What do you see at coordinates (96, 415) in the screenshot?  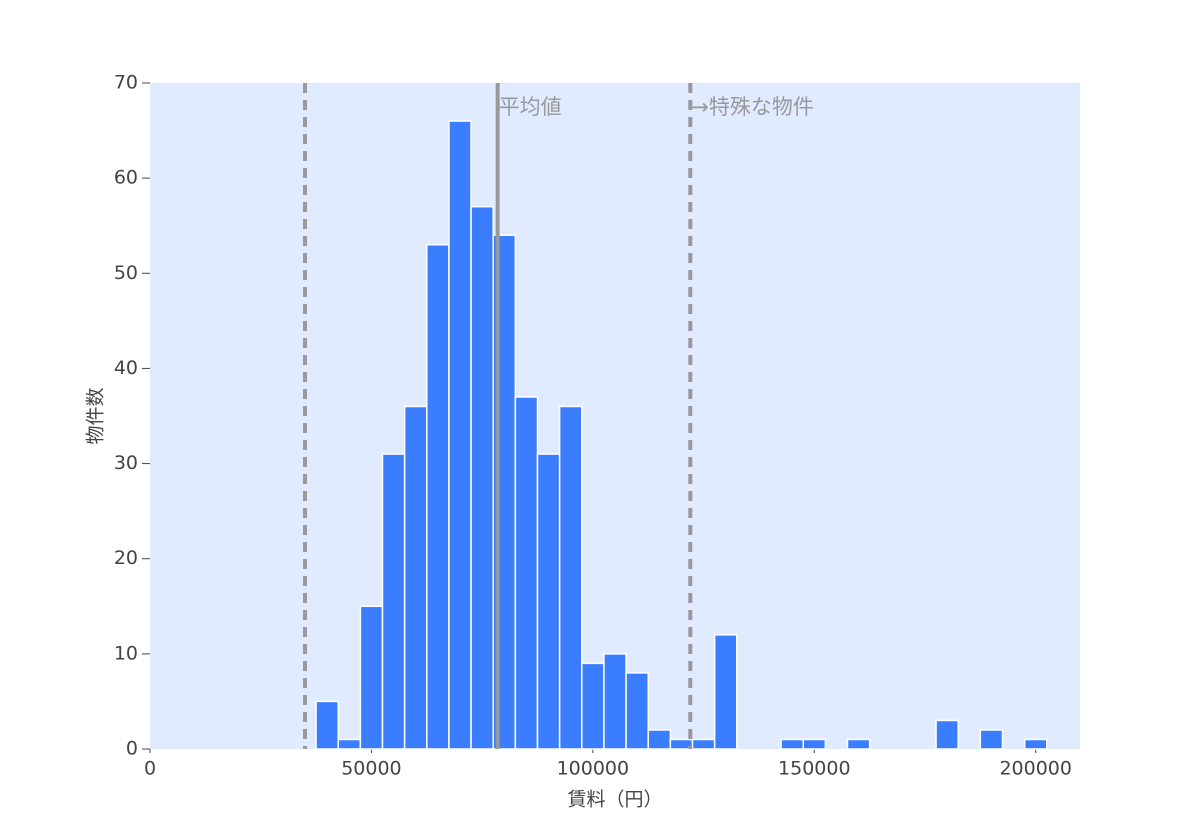 I see `y-axis-label: 物件数` at bounding box center [96, 415].